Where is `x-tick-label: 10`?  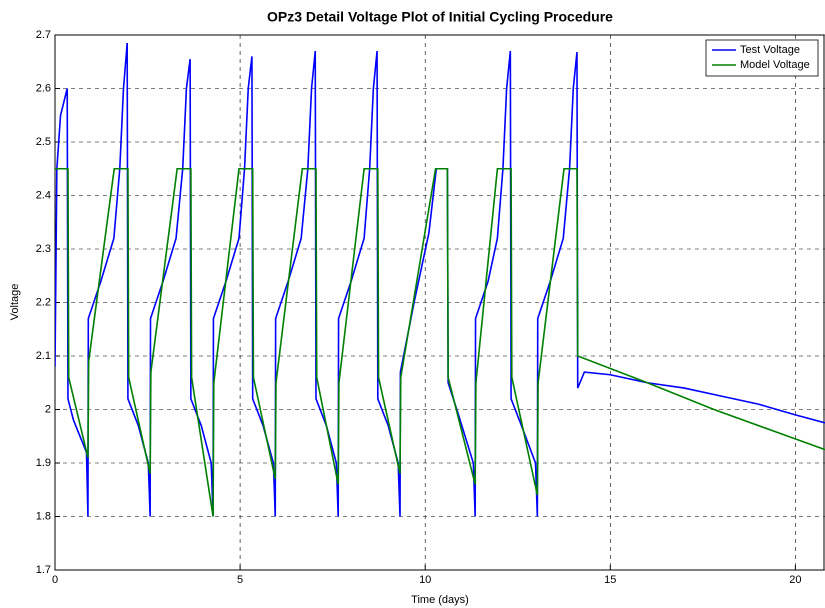 x-tick-label: 10 is located at coordinates (425, 580).